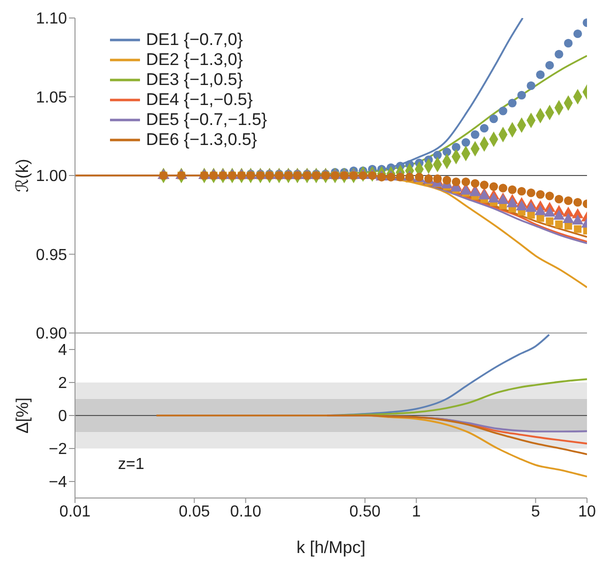 Image resolution: width=600 pixels, height=563 pixels. I want to click on y-axis-title: ℛ(k), so click(22, 175).